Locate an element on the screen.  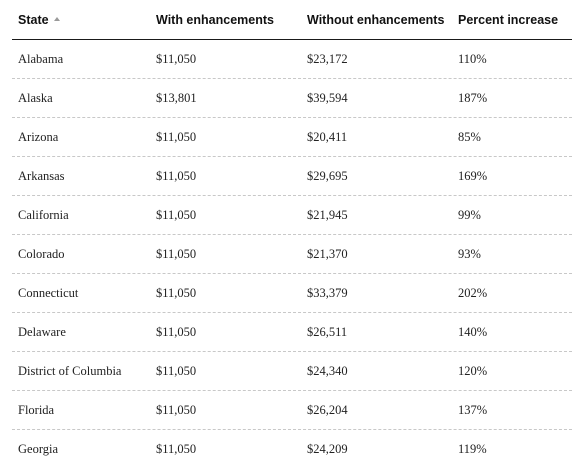
header-with-label: With enhancements is located at coordinates (215, 19).